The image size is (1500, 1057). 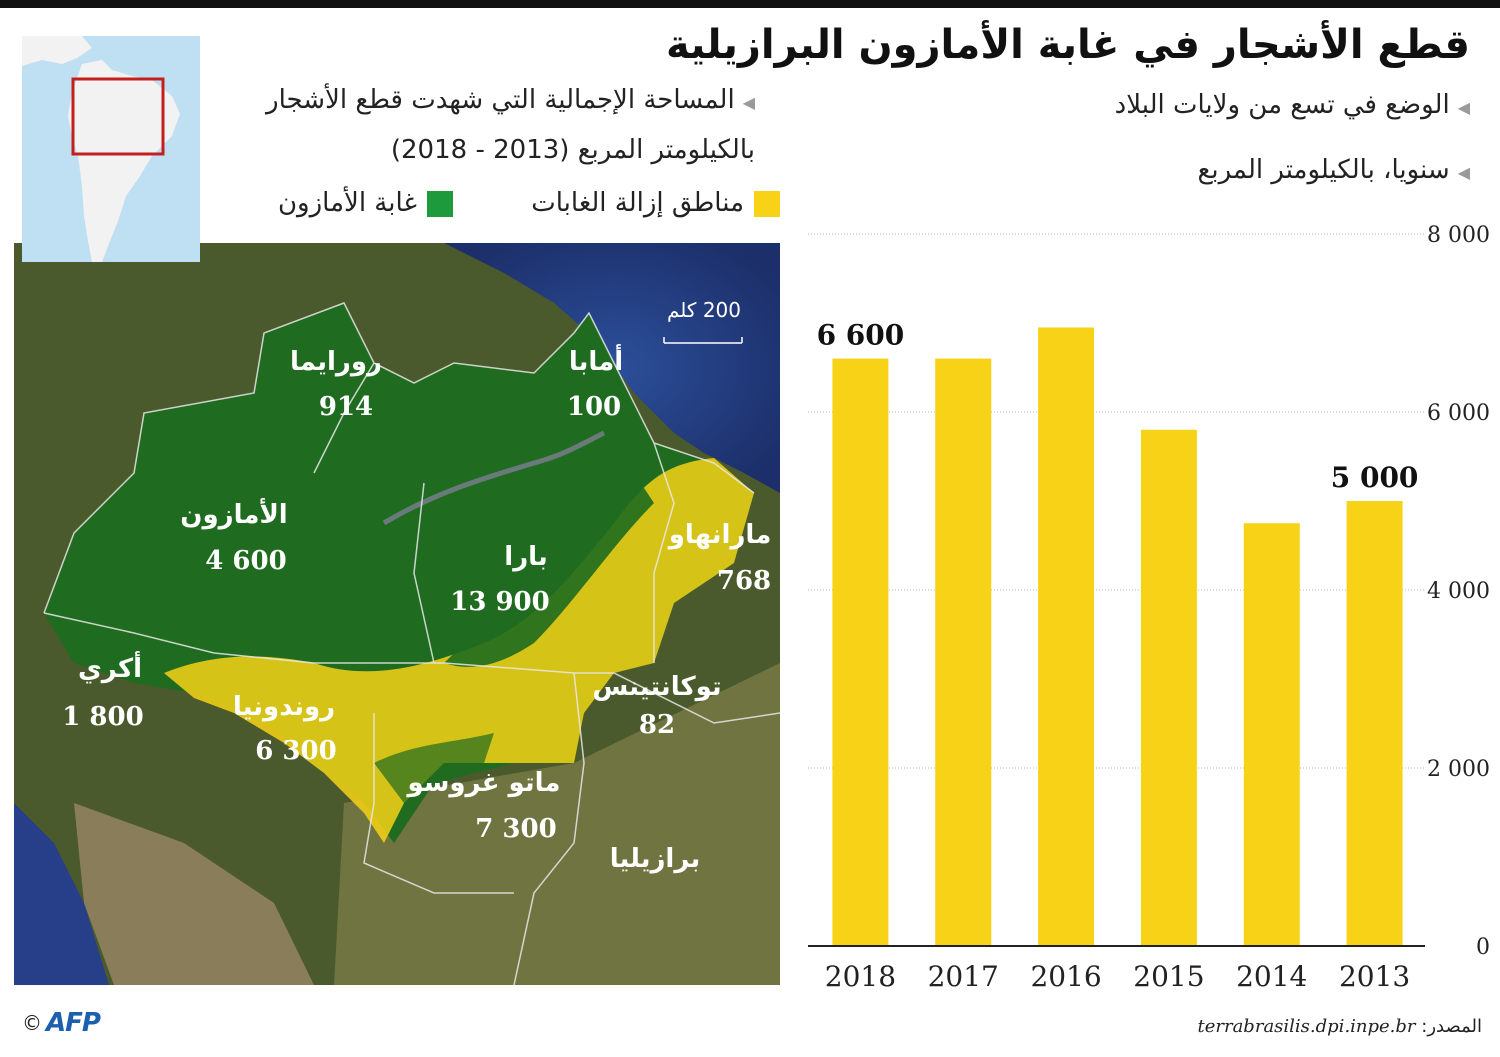 I want to click on legend-label-forest: غابة الأمازون, so click(x=347, y=203).